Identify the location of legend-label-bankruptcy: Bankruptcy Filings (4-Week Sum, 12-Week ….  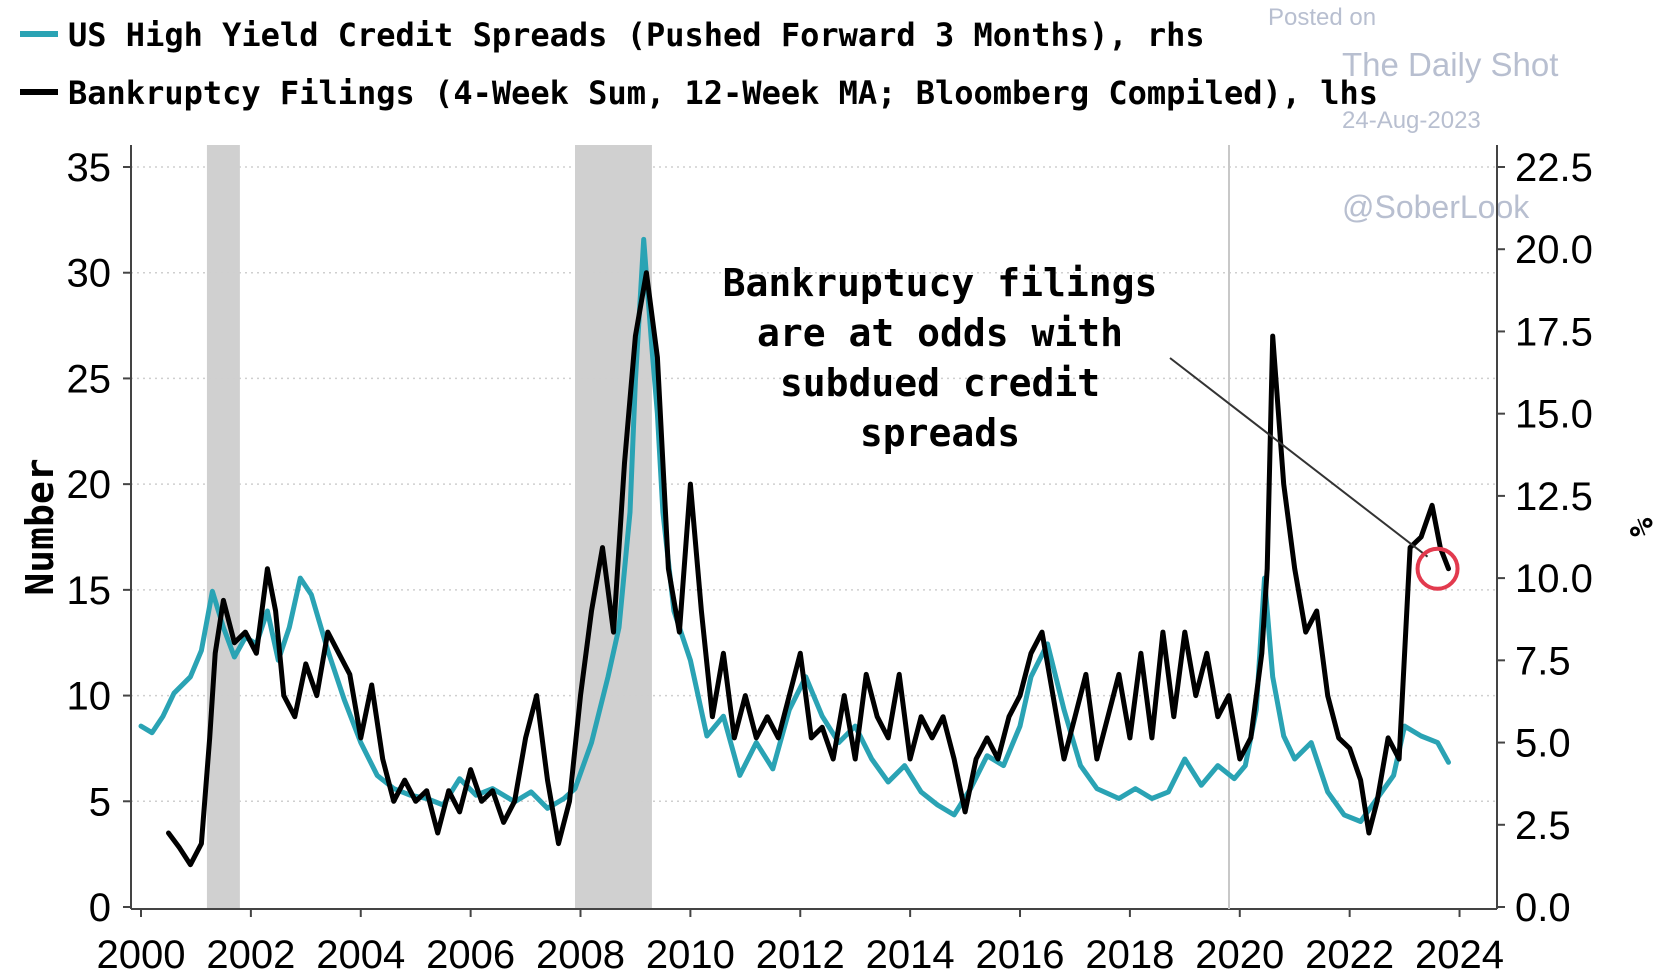
(723, 93).